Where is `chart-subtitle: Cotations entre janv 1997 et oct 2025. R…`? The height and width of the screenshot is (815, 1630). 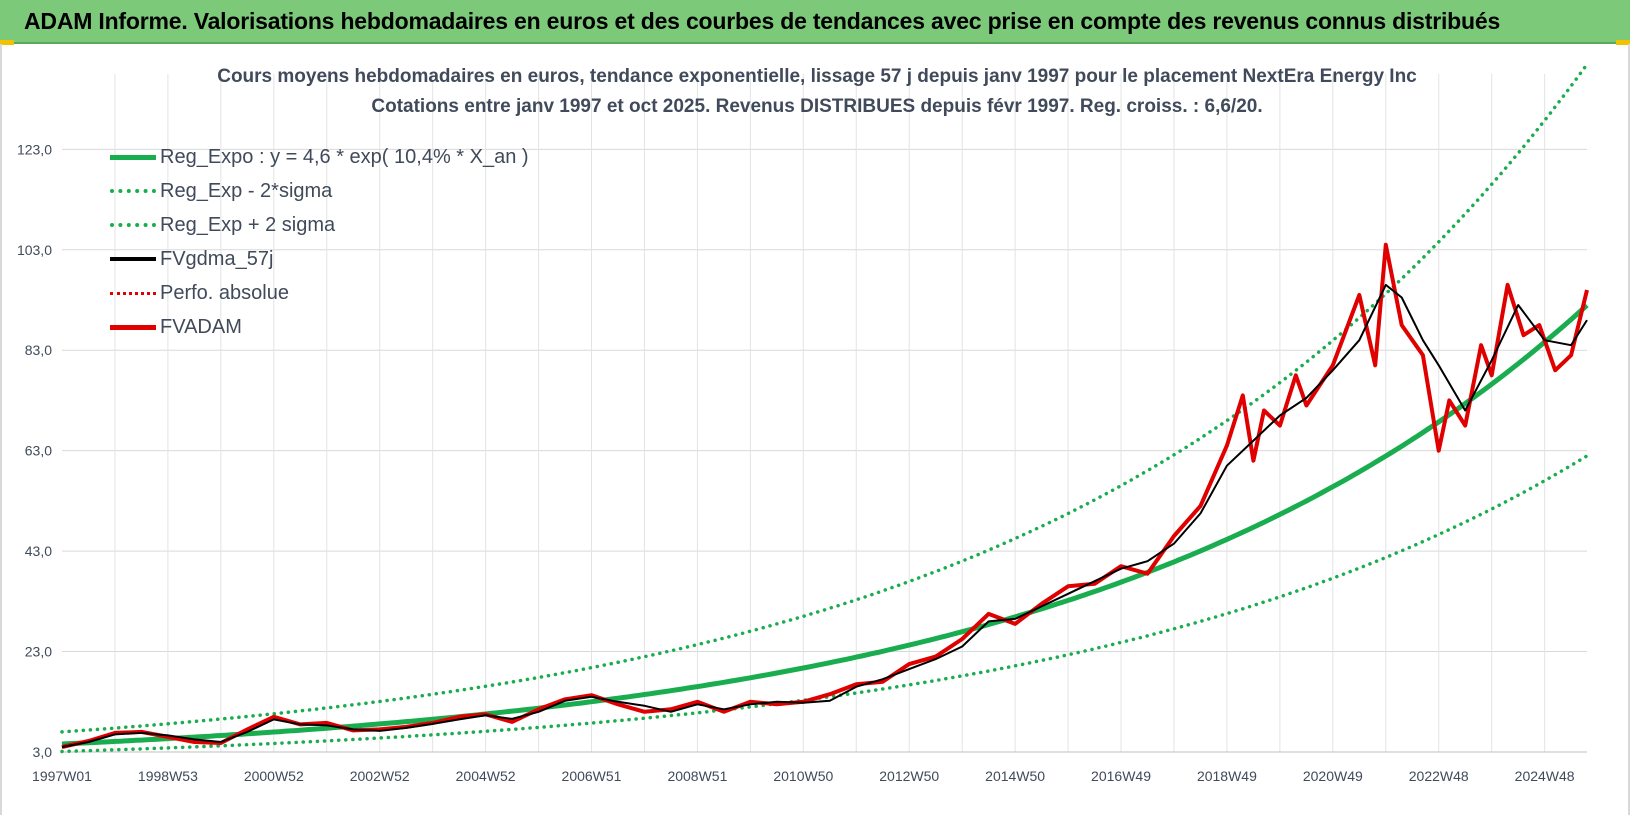 chart-subtitle: Cotations entre janv 1997 et oct 2025. R… is located at coordinates (817, 106).